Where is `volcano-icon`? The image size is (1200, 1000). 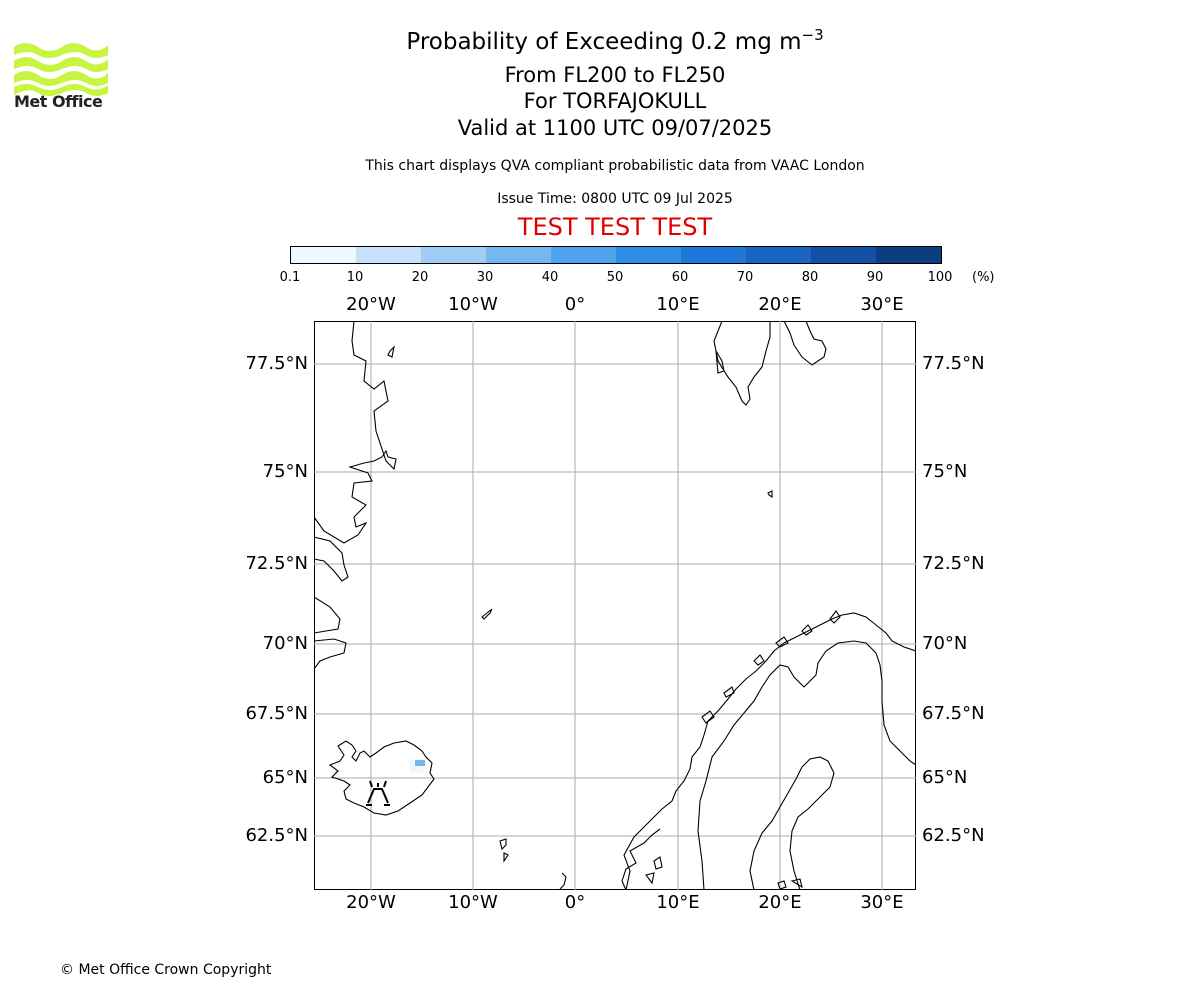
volcano-icon is located at coordinates (378, 793).